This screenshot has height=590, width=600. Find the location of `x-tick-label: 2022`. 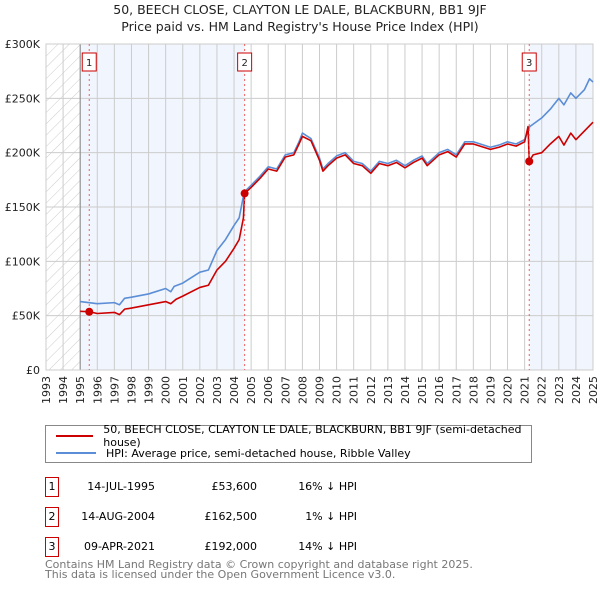

x-tick-label: 2022 is located at coordinates (542, 390).